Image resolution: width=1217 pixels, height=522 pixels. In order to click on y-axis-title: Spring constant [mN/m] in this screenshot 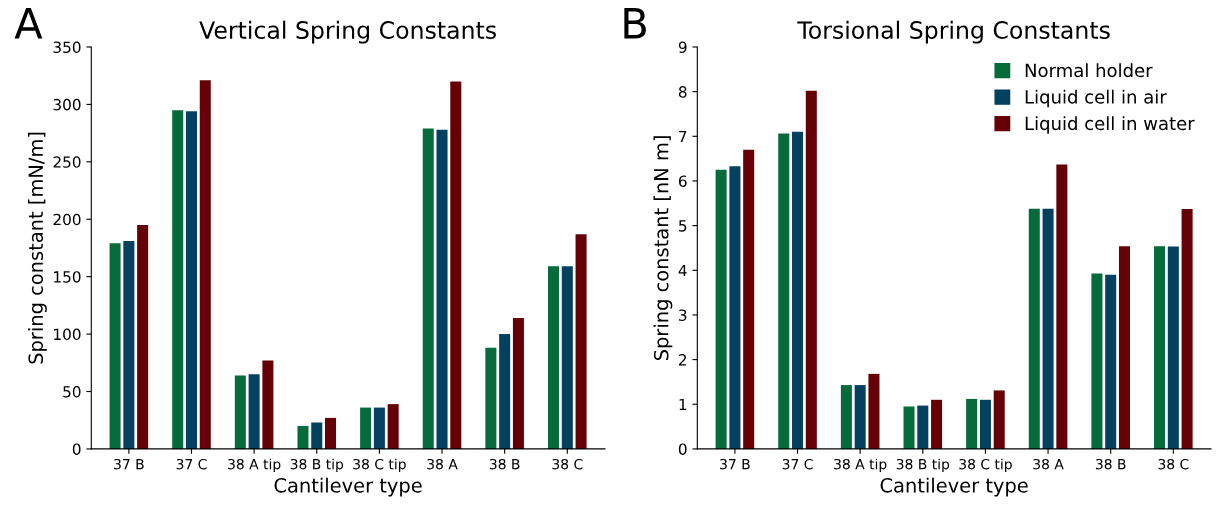, I will do `click(37, 248)`.